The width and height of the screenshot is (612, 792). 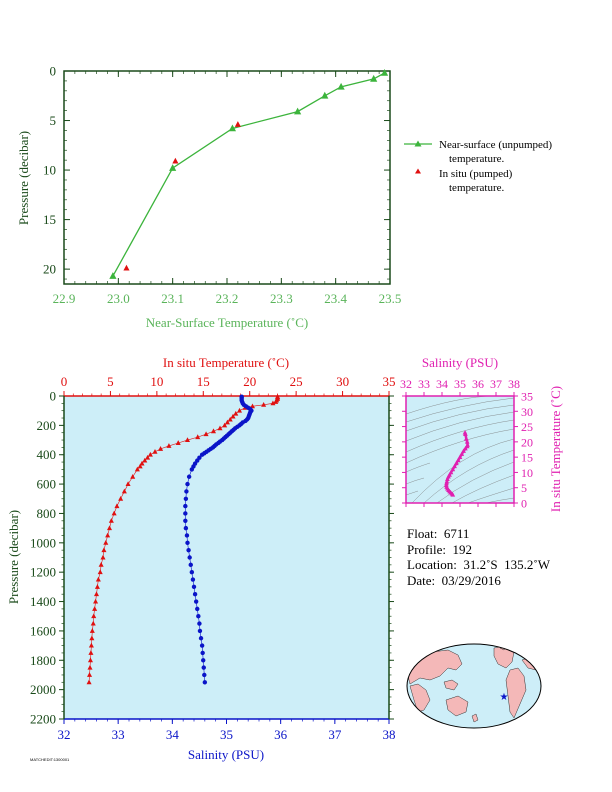 What do you see at coordinates (43, 601) in the screenshot?
I see `pressure-tick-label: 1400` at bounding box center [43, 601].